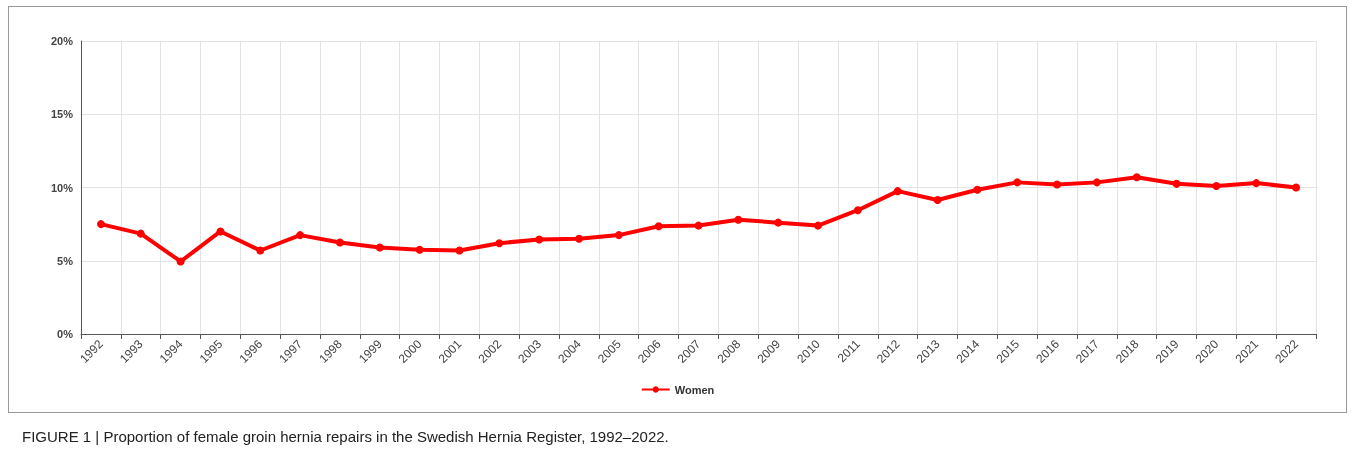  I want to click on y-tick-label: 10%, so click(62, 187).